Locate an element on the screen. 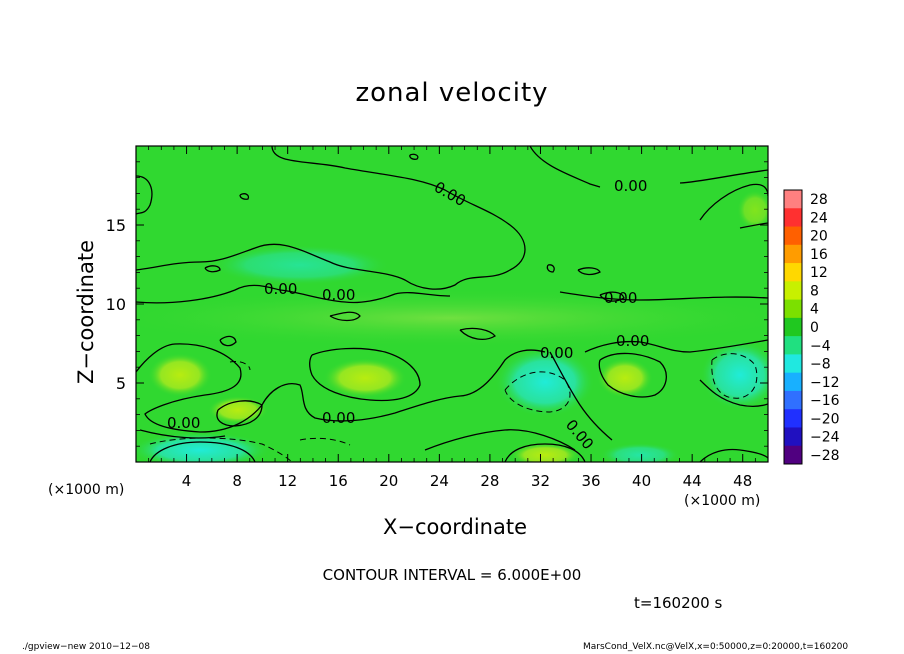 The height and width of the screenshot is (654, 904). colorbar-label: −28 is located at coordinates (825, 456).